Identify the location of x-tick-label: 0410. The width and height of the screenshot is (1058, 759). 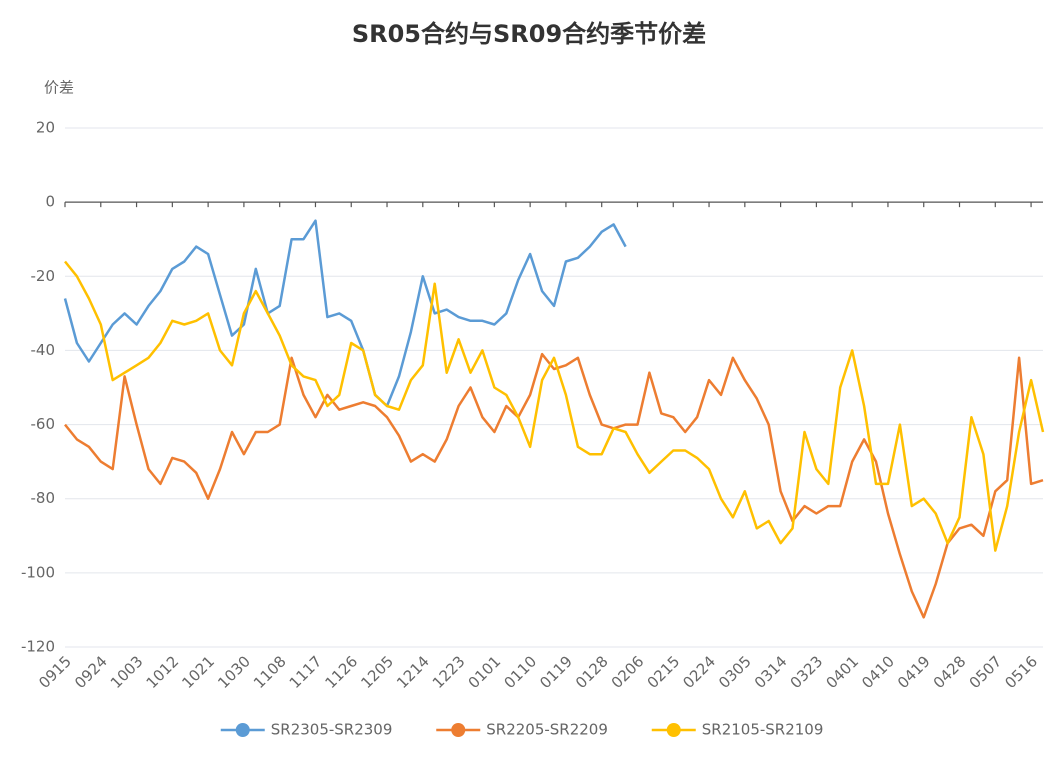
(878, 672).